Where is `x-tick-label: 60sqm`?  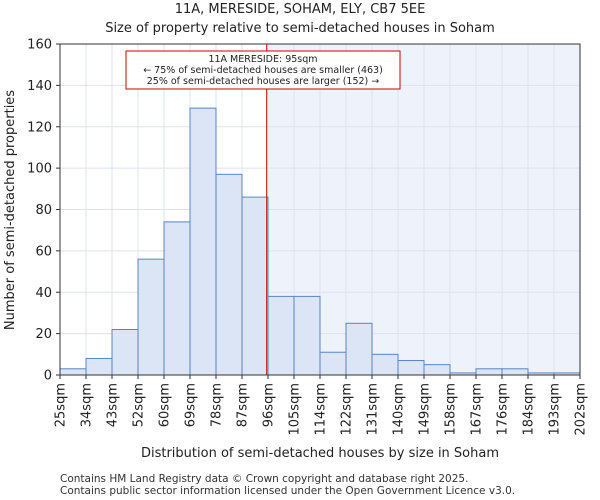 x-tick-label: 60sqm is located at coordinates (165, 405).